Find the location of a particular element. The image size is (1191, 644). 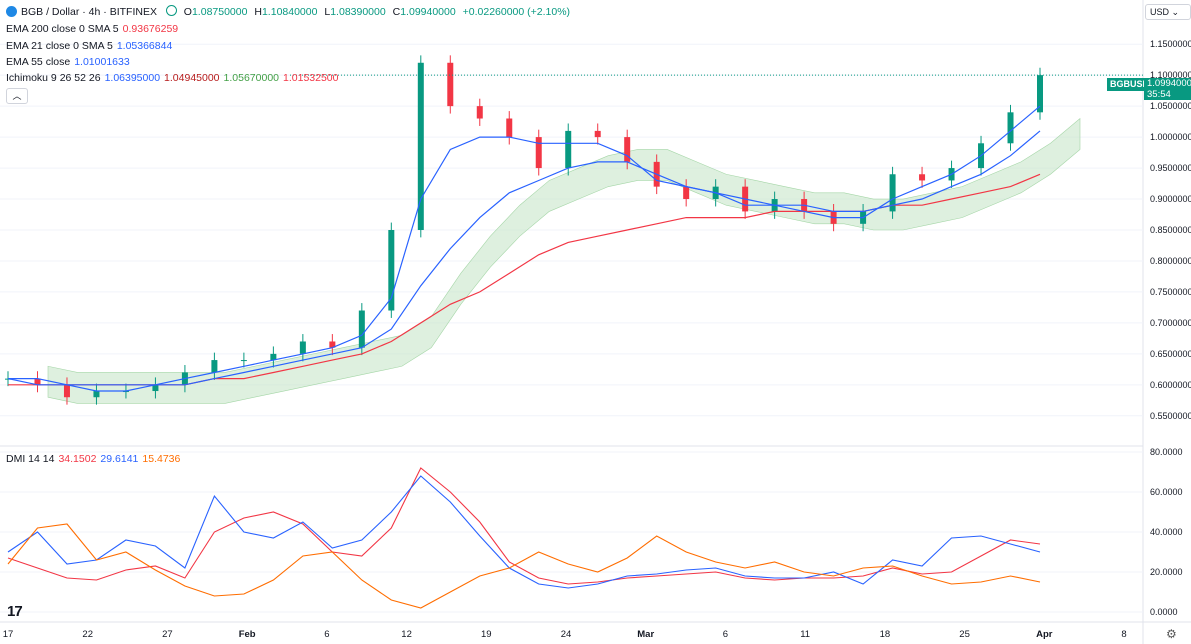

time-tick-label: 19 is located at coordinates (486, 634).